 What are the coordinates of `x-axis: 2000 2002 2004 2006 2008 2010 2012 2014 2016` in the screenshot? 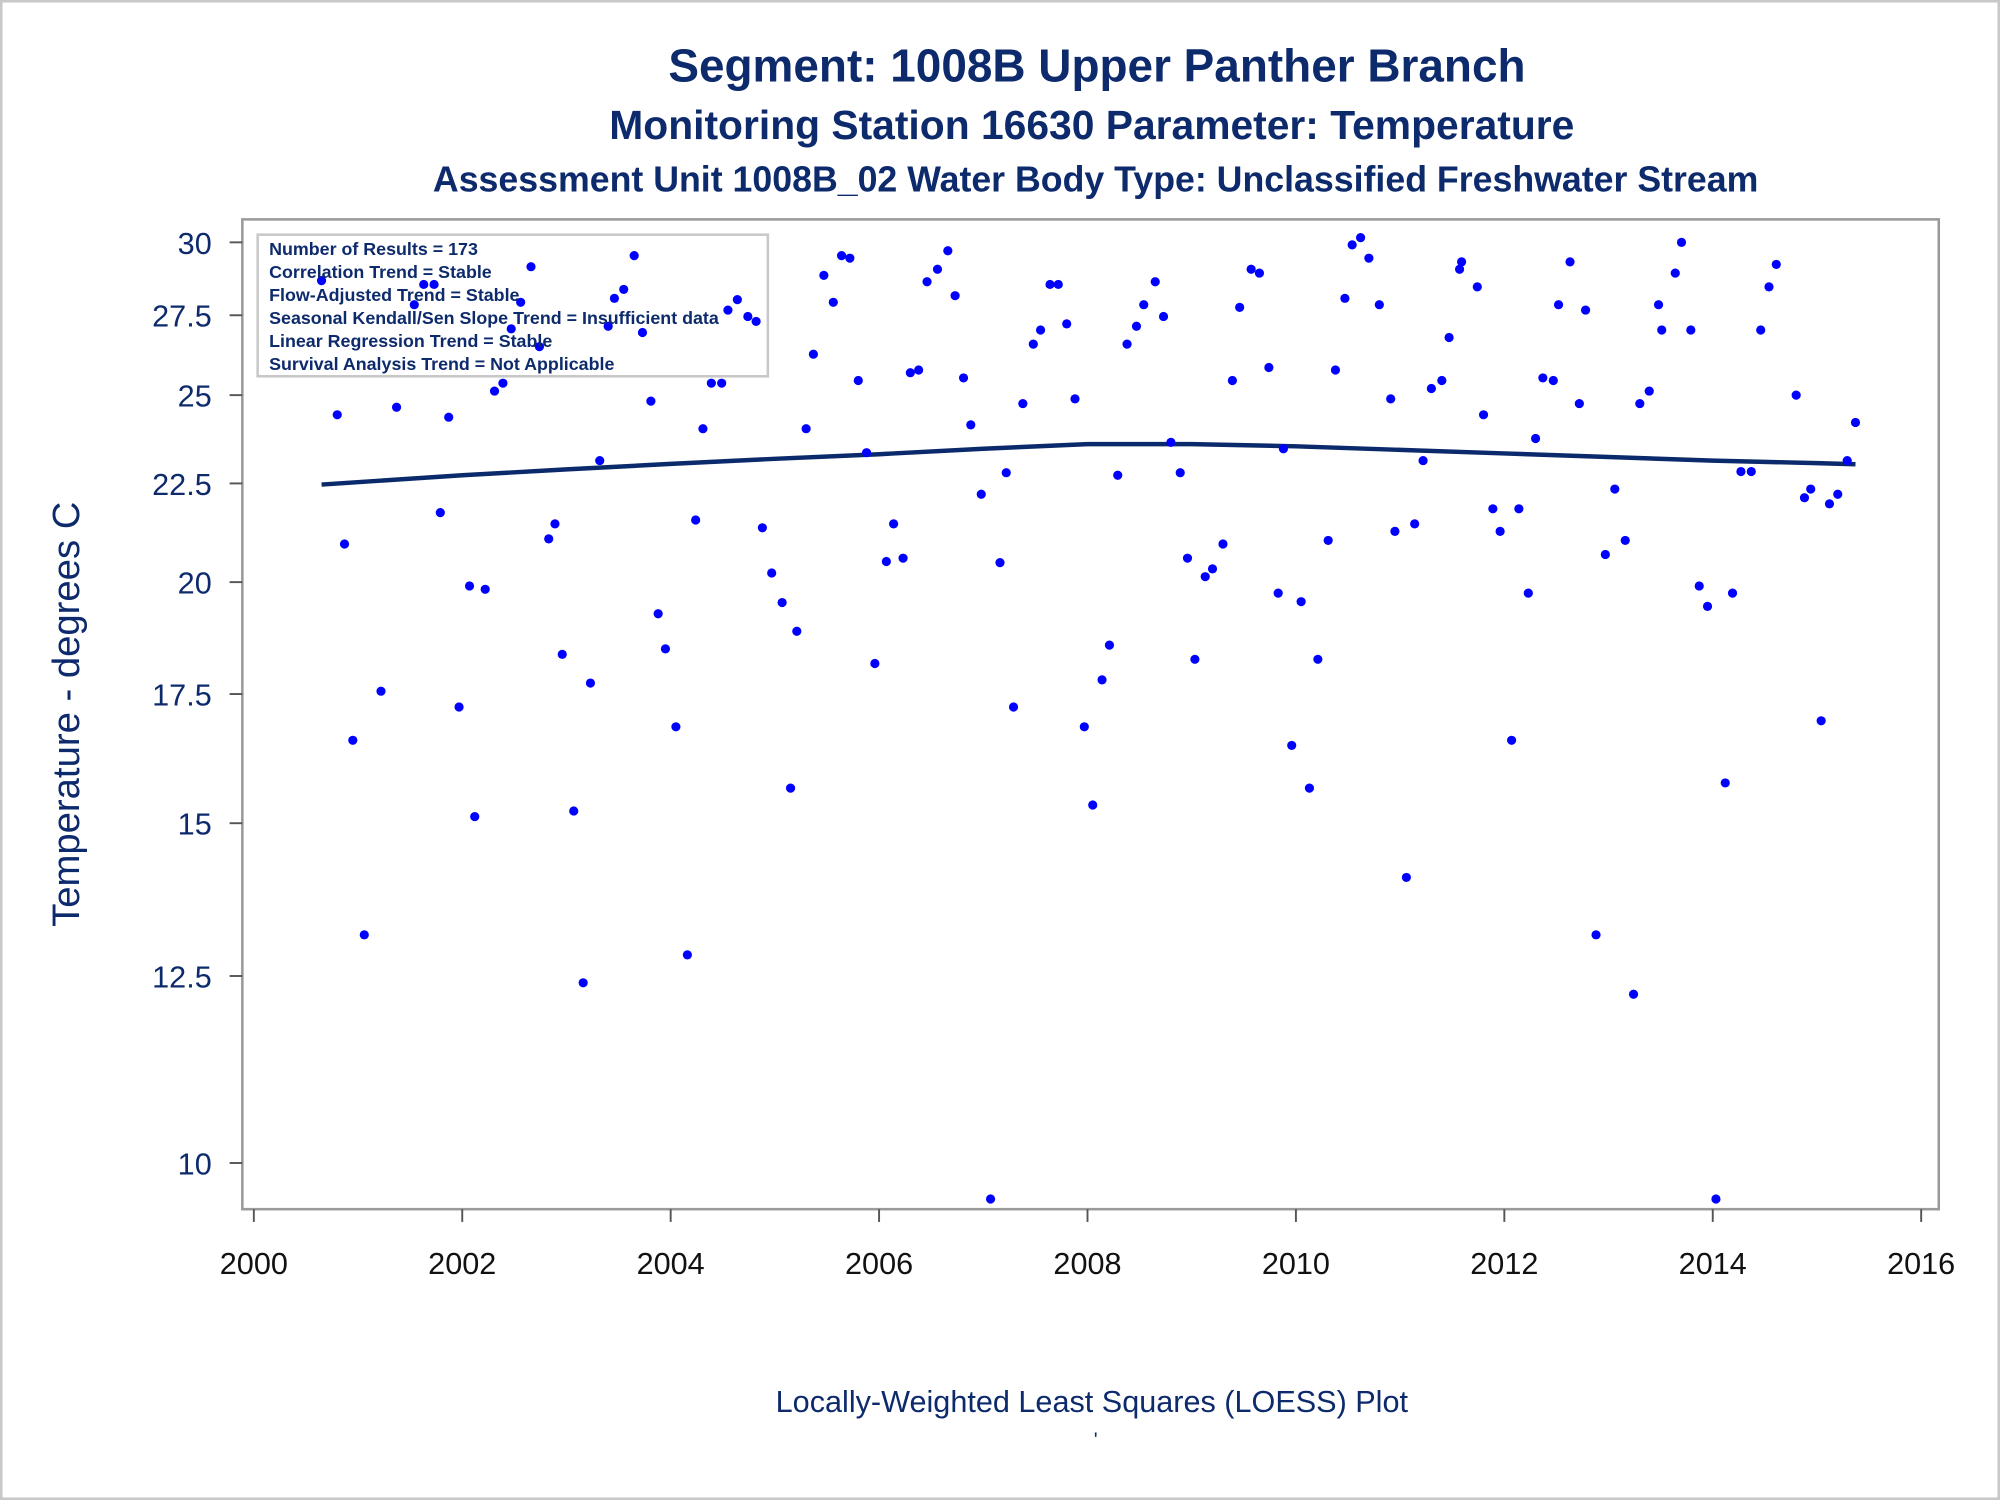 It's located at (1087, 1245).